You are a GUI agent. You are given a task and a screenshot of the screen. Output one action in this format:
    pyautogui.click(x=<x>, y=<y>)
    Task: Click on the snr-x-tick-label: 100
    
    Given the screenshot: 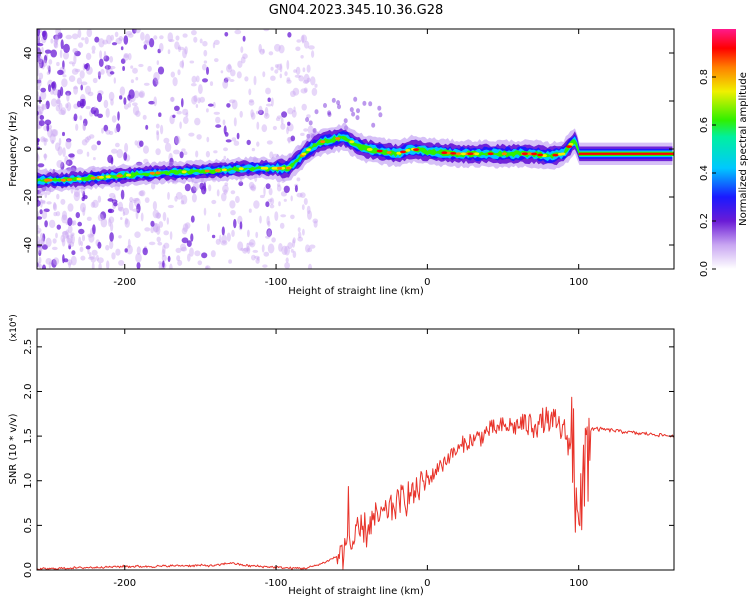 What is the action you would take?
    pyautogui.click(x=578, y=583)
    